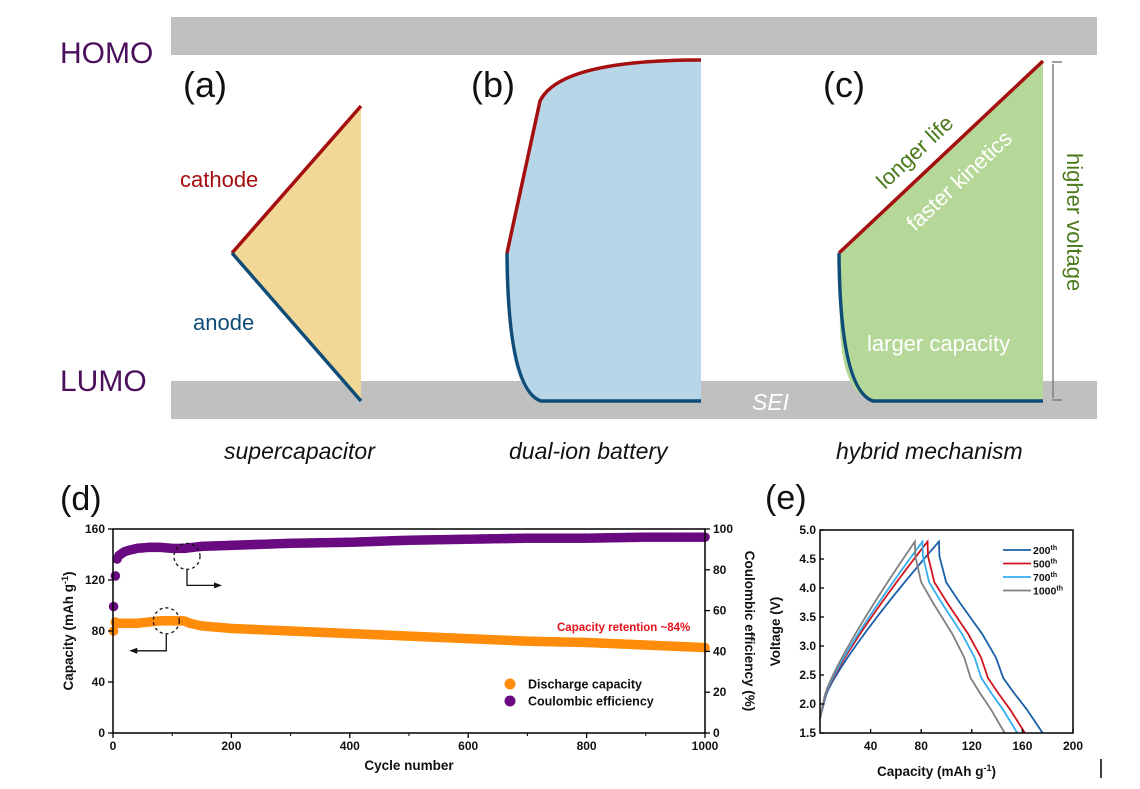 The height and width of the screenshot is (789, 1140). I want to click on y-tick-label: 80, so click(99, 631).